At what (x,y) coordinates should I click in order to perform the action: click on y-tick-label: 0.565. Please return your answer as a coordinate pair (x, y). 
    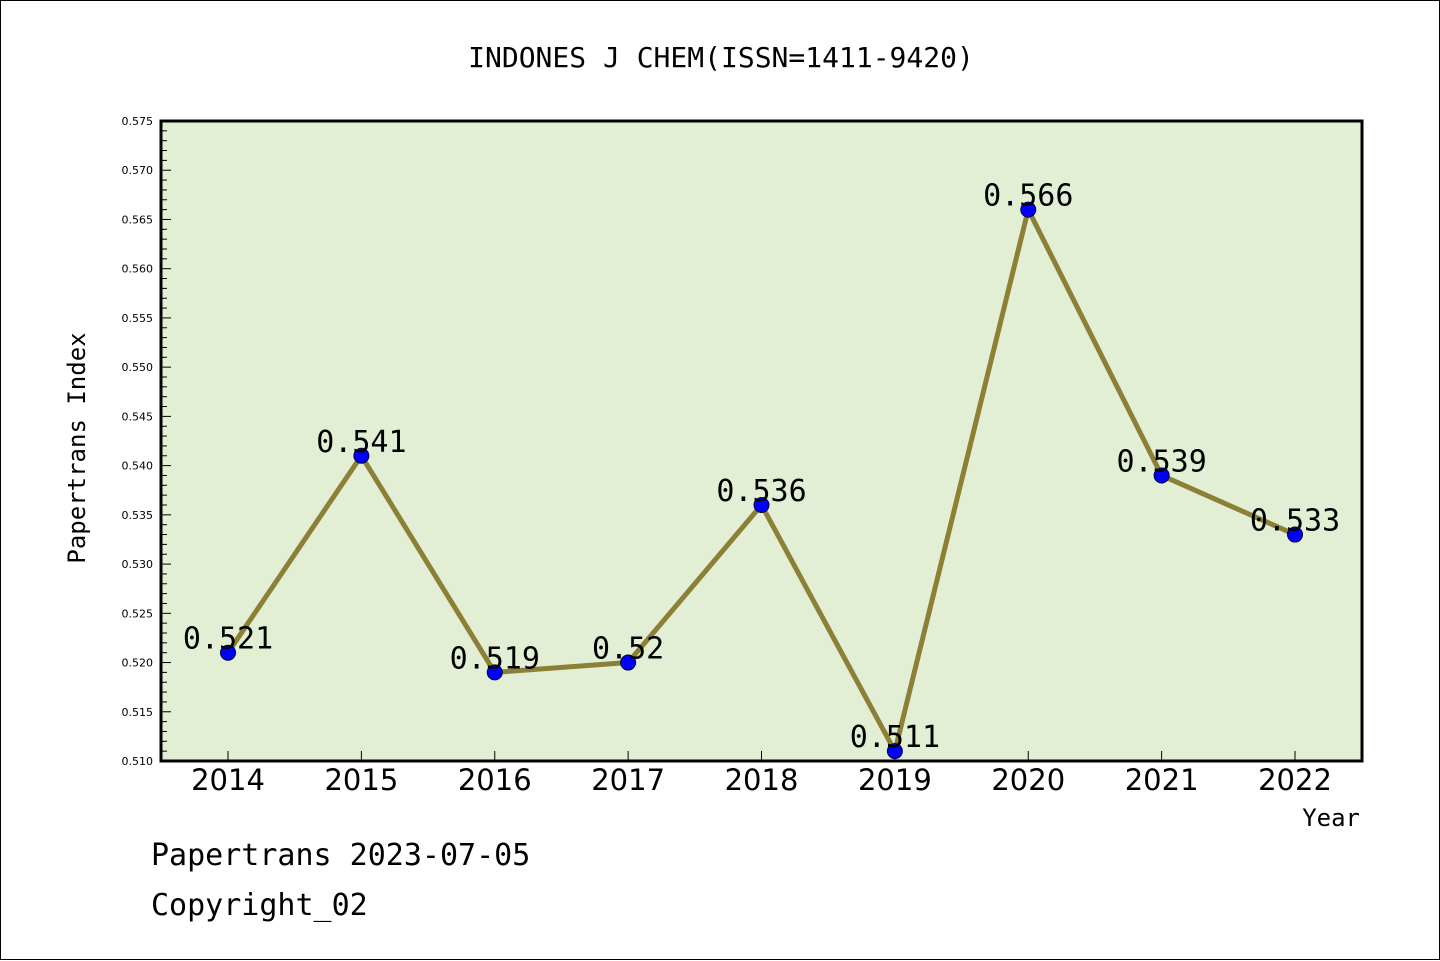
    Looking at the image, I should click on (138, 219).